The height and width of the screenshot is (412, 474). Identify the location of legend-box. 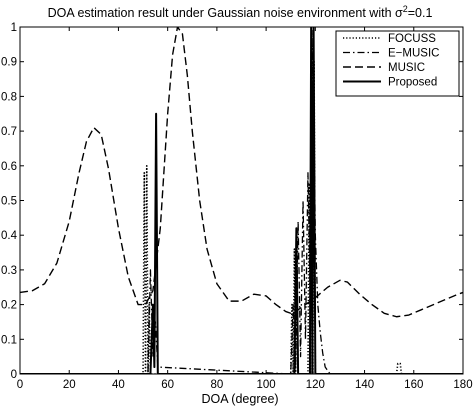
(397, 63).